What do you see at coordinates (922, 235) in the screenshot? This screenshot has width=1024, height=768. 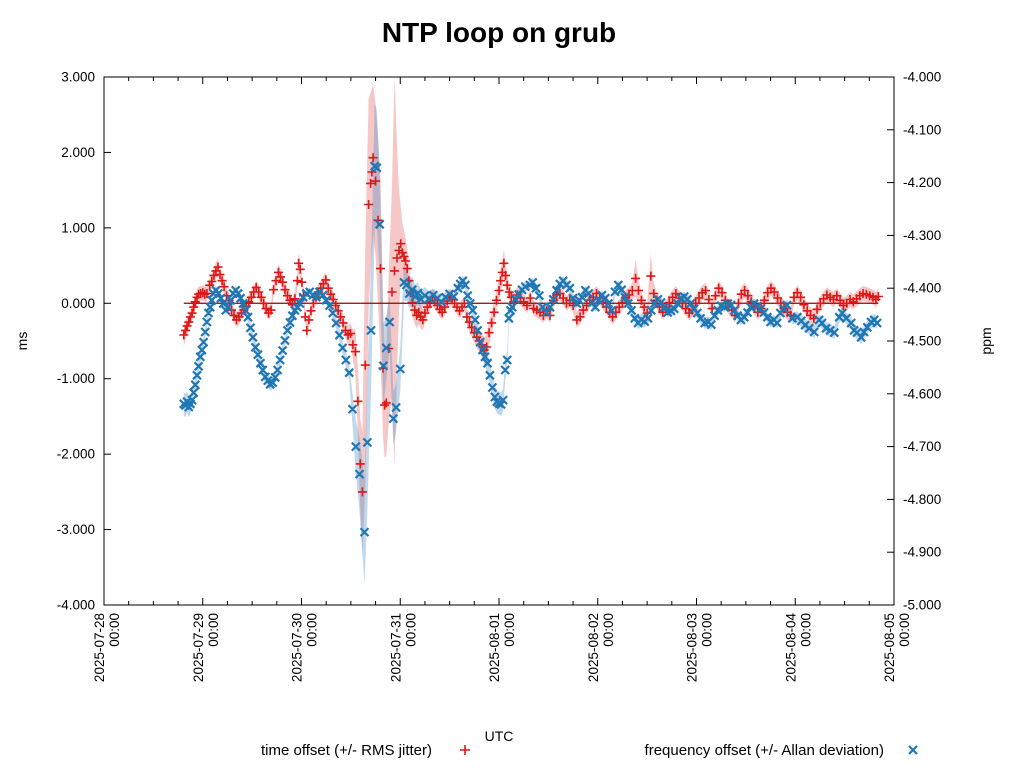 I see `right-tick-label: -4.300` at bounding box center [922, 235].